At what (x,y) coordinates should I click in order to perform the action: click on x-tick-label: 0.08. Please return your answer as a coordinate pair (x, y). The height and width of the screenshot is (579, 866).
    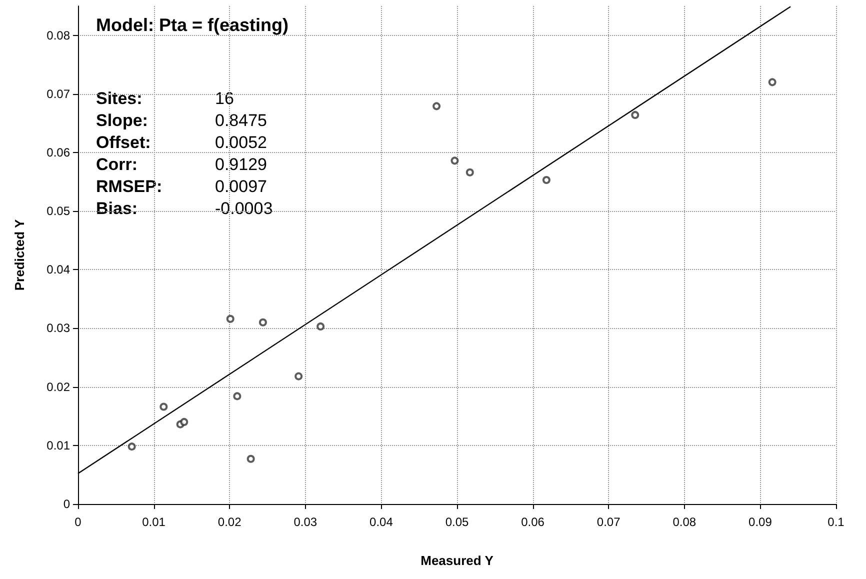
    Looking at the image, I should click on (684, 522).